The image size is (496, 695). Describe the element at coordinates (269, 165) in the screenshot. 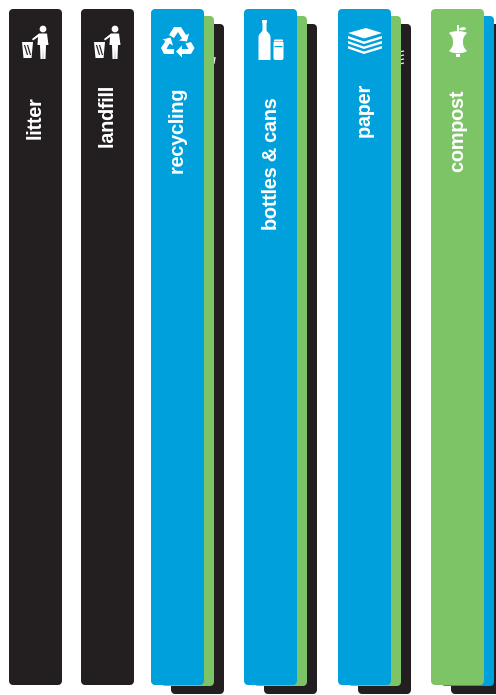

I see `bottles-cans-label: bottles & cans` at that location.